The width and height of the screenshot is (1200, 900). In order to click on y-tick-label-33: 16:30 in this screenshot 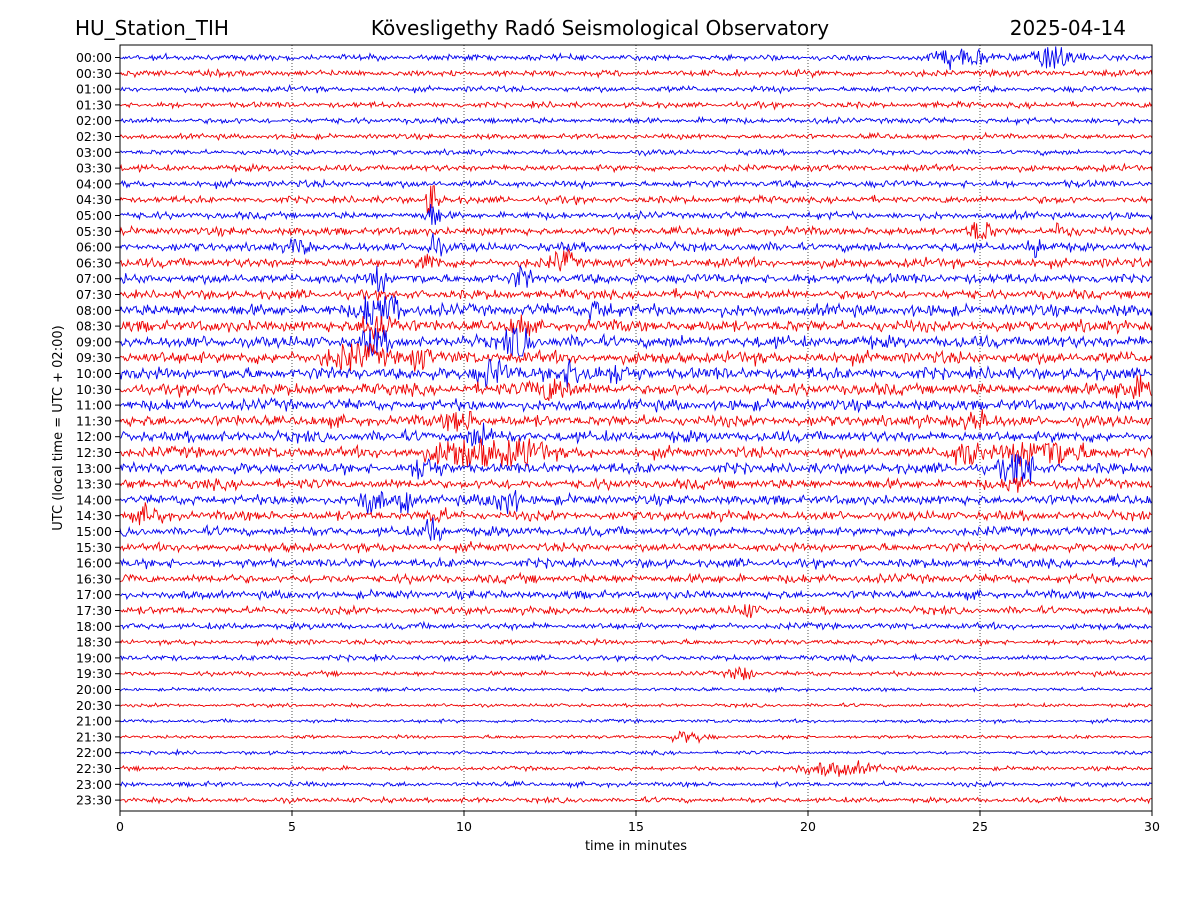, I will do `click(94, 578)`.